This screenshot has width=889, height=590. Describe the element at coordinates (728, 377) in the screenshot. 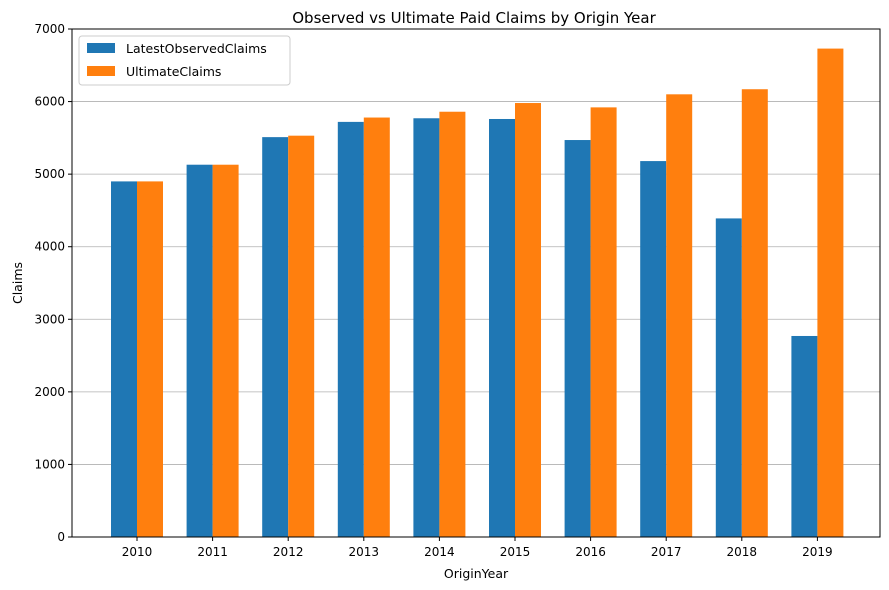

I see `bar-latestobservedclaims-2018` at that location.